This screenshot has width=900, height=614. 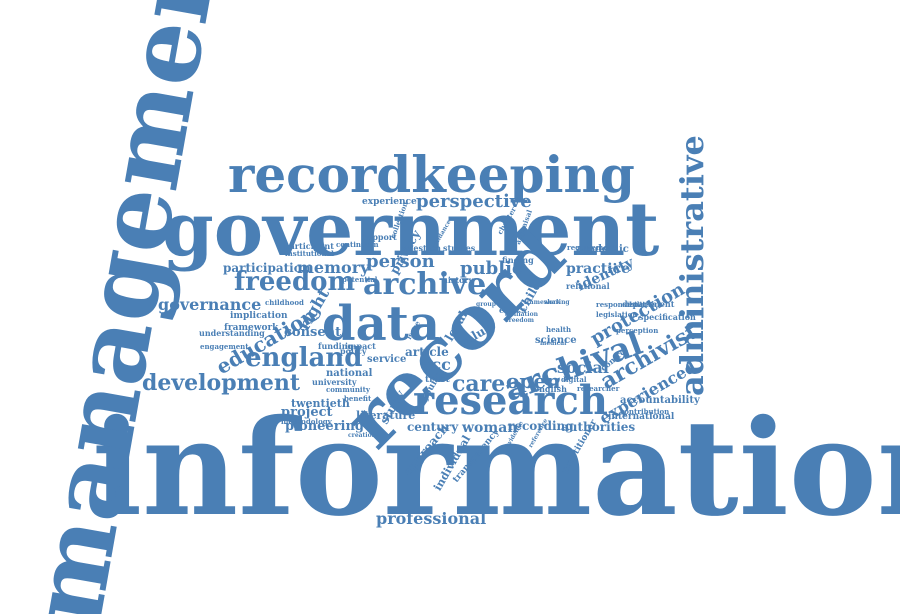 I want to click on cloud-word-open: open, so click(x=533, y=381).